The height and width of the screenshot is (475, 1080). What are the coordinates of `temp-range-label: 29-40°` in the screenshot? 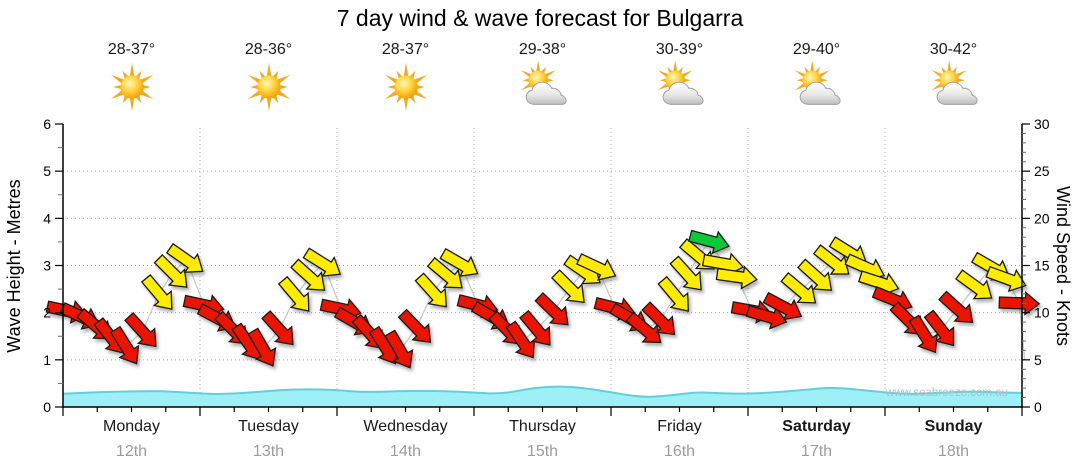 It's located at (816, 49).